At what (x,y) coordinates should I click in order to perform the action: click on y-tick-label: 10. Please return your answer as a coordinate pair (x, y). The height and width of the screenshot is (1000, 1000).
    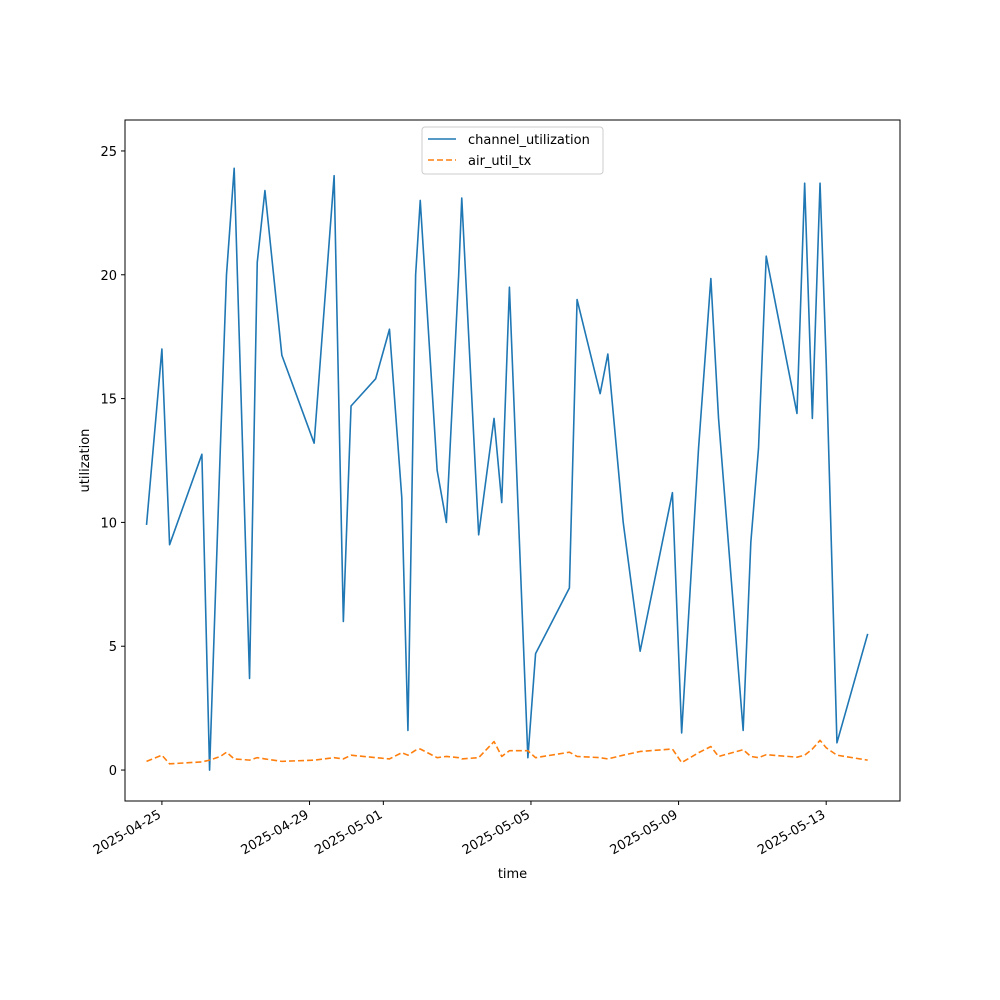
    Looking at the image, I should click on (108, 523).